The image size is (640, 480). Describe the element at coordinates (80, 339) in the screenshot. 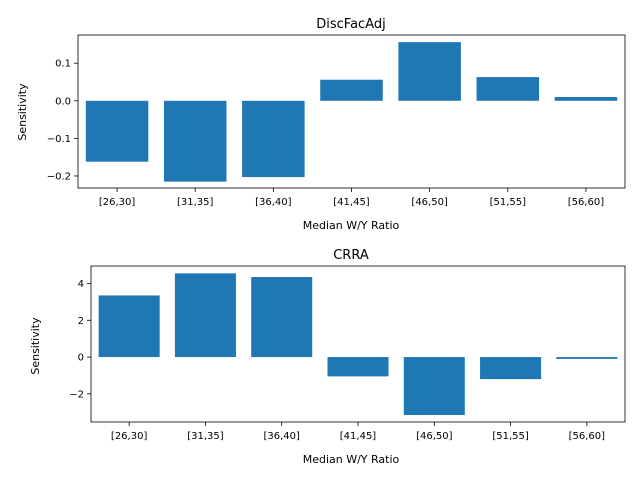

I see `y-ticks: −2 0 2 4` at that location.